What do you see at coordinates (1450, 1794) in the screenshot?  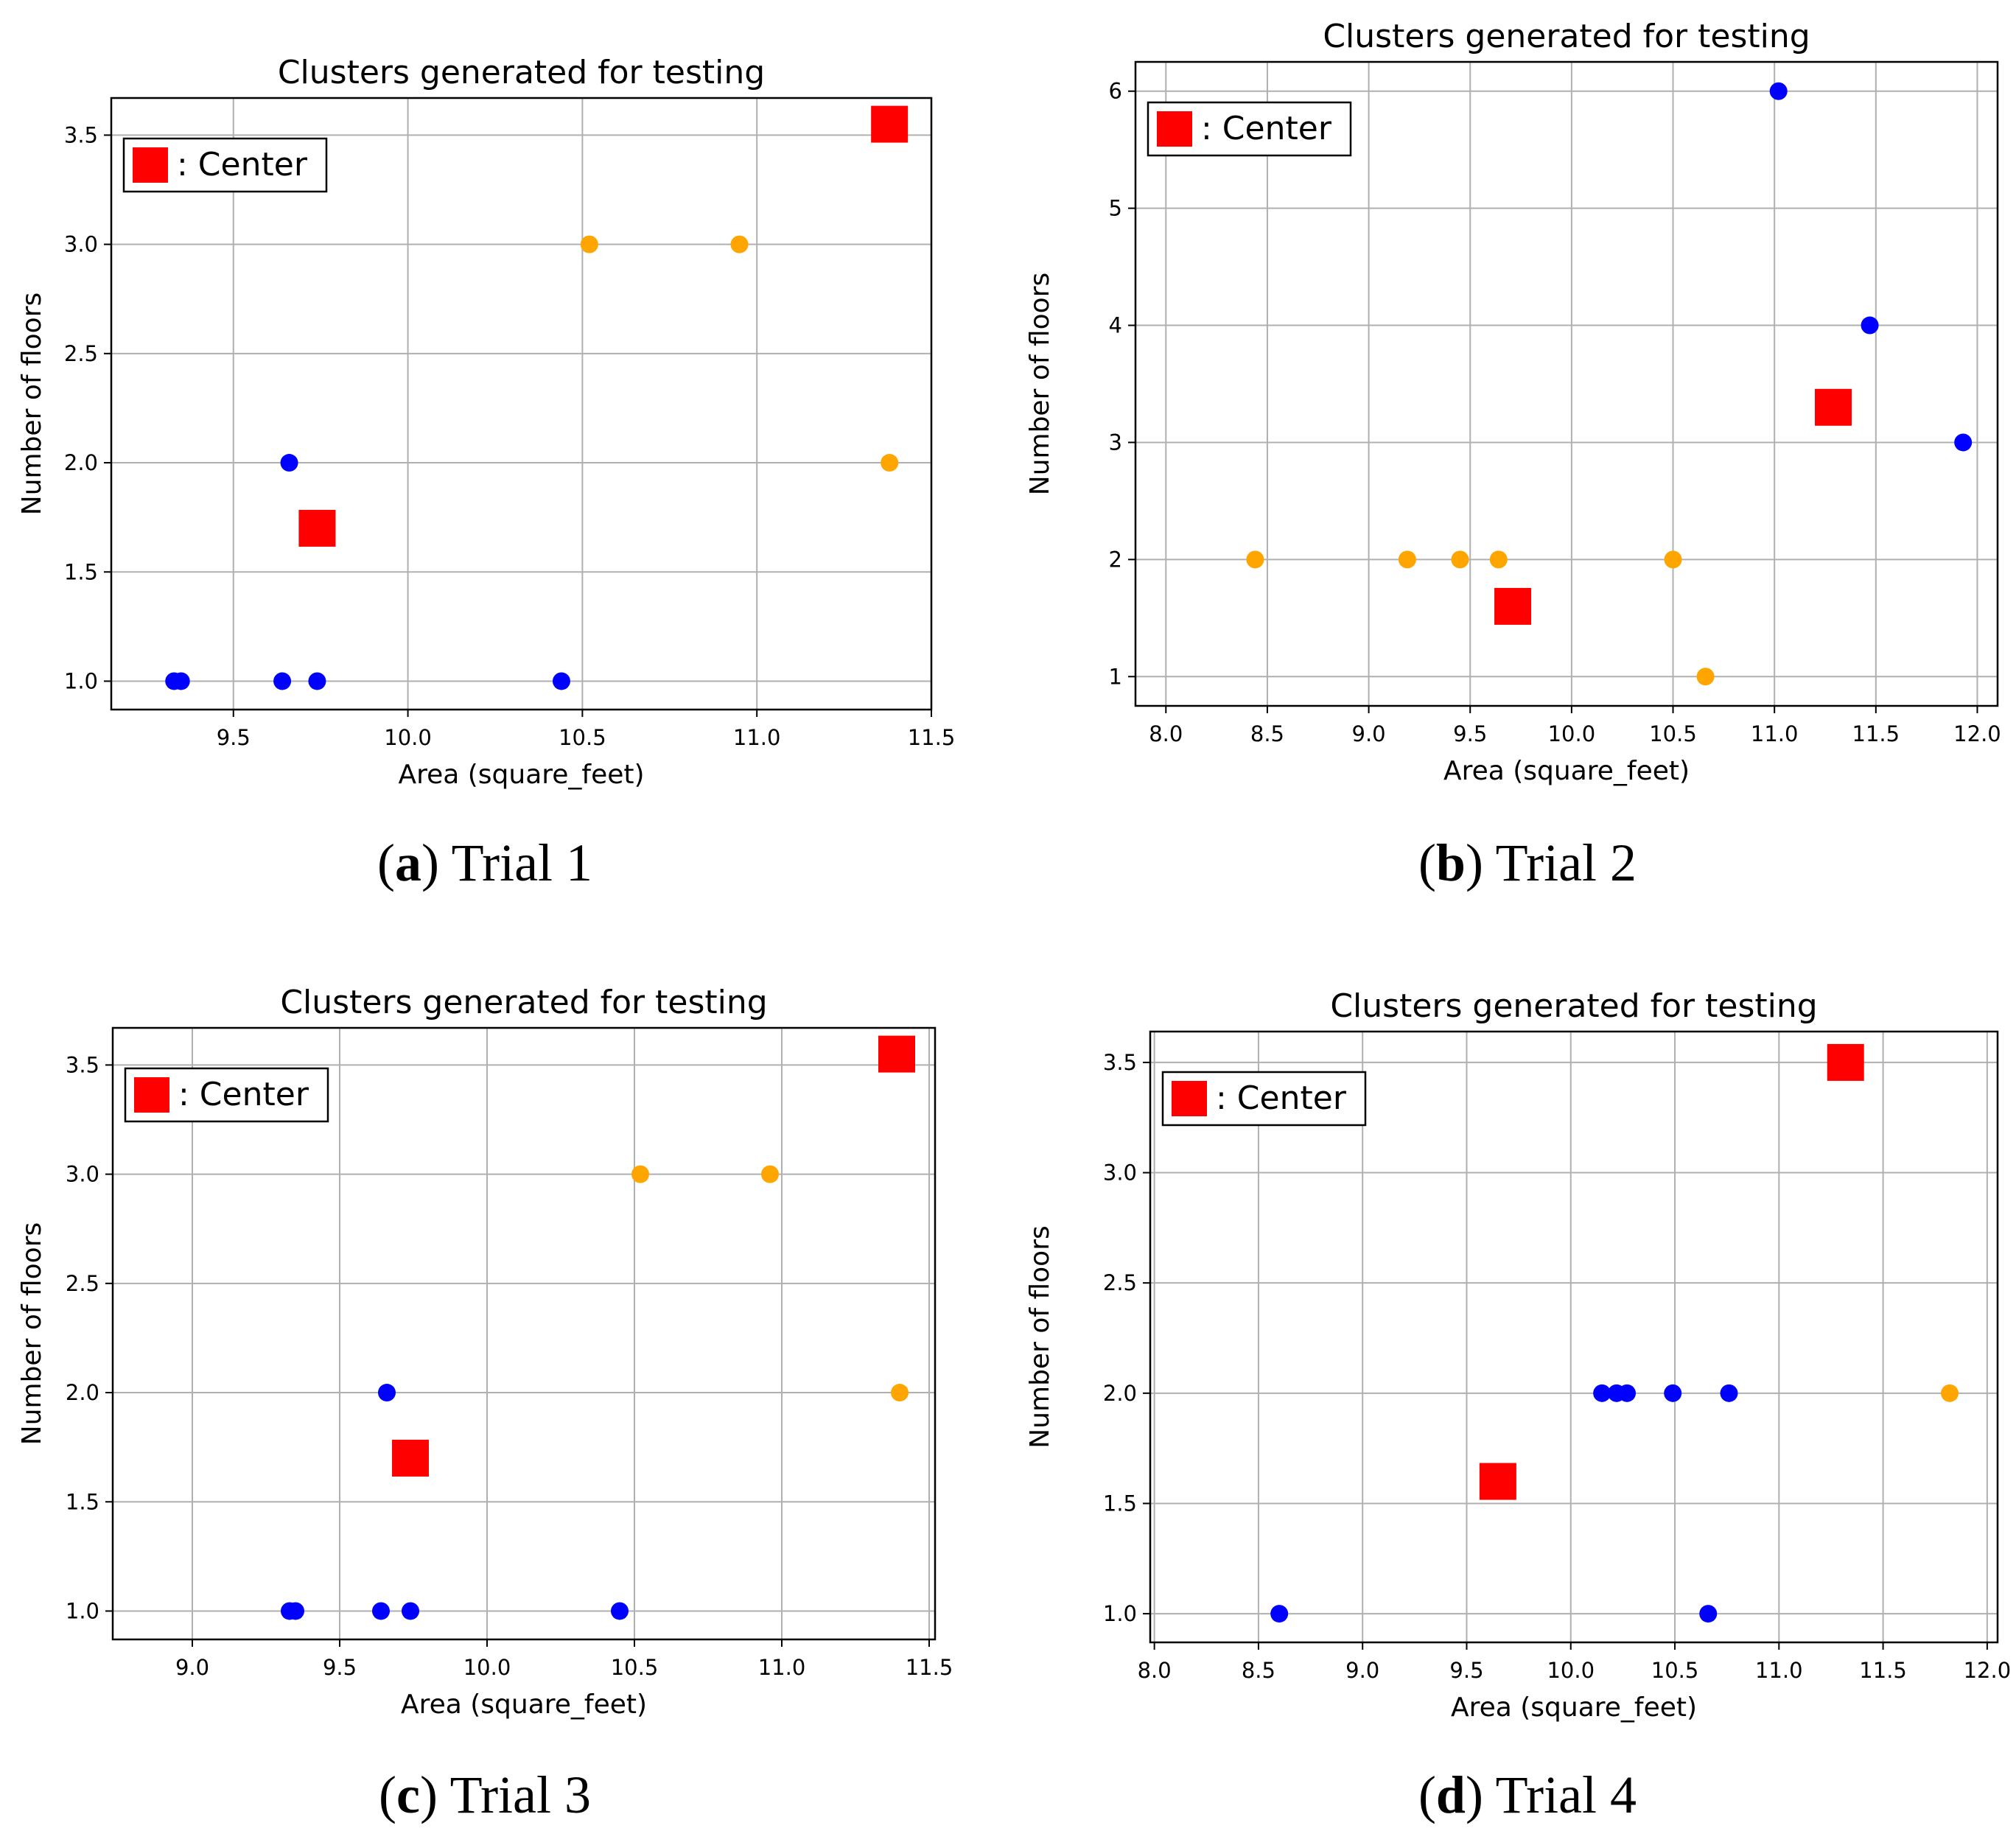 I see `caption-letter: d` at bounding box center [1450, 1794].